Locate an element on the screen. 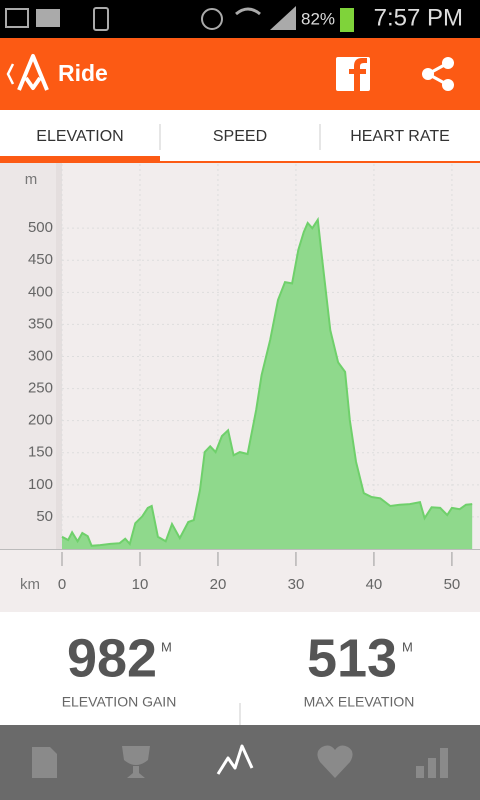  bottom-nav is located at coordinates (240, 762).